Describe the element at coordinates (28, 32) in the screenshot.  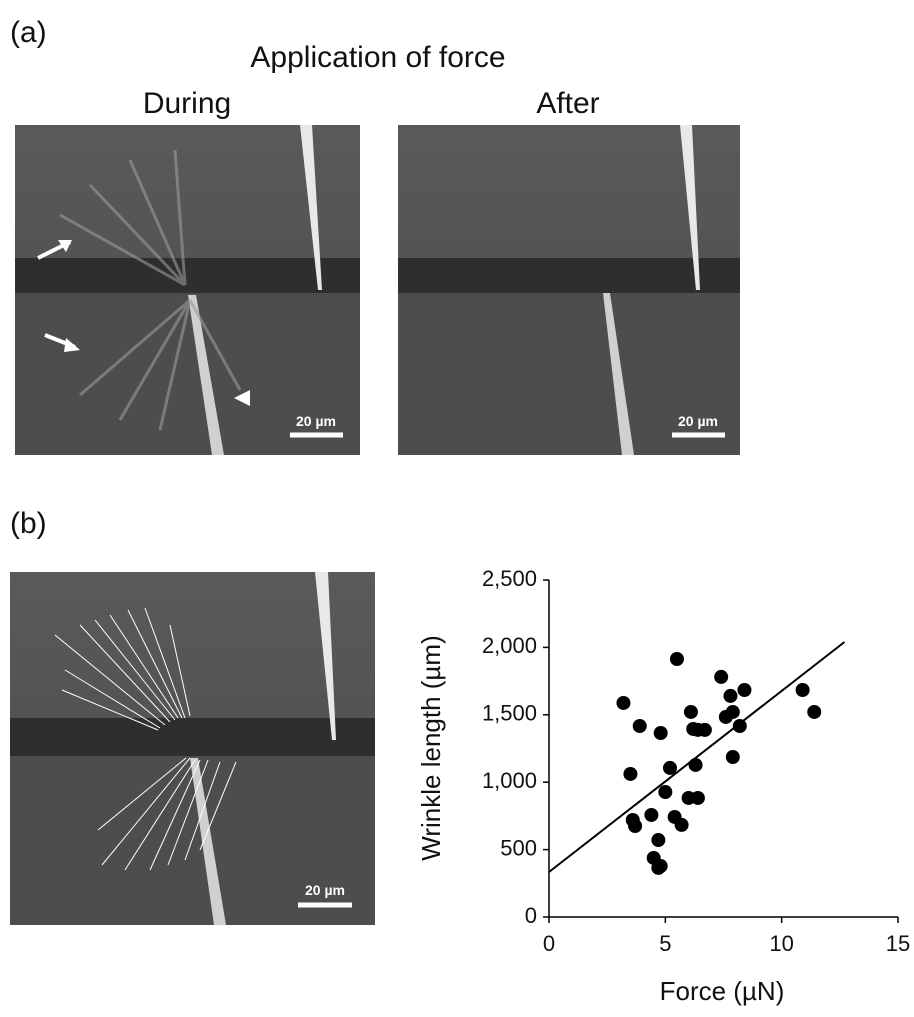
I see `panel-label: (a)` at that location.